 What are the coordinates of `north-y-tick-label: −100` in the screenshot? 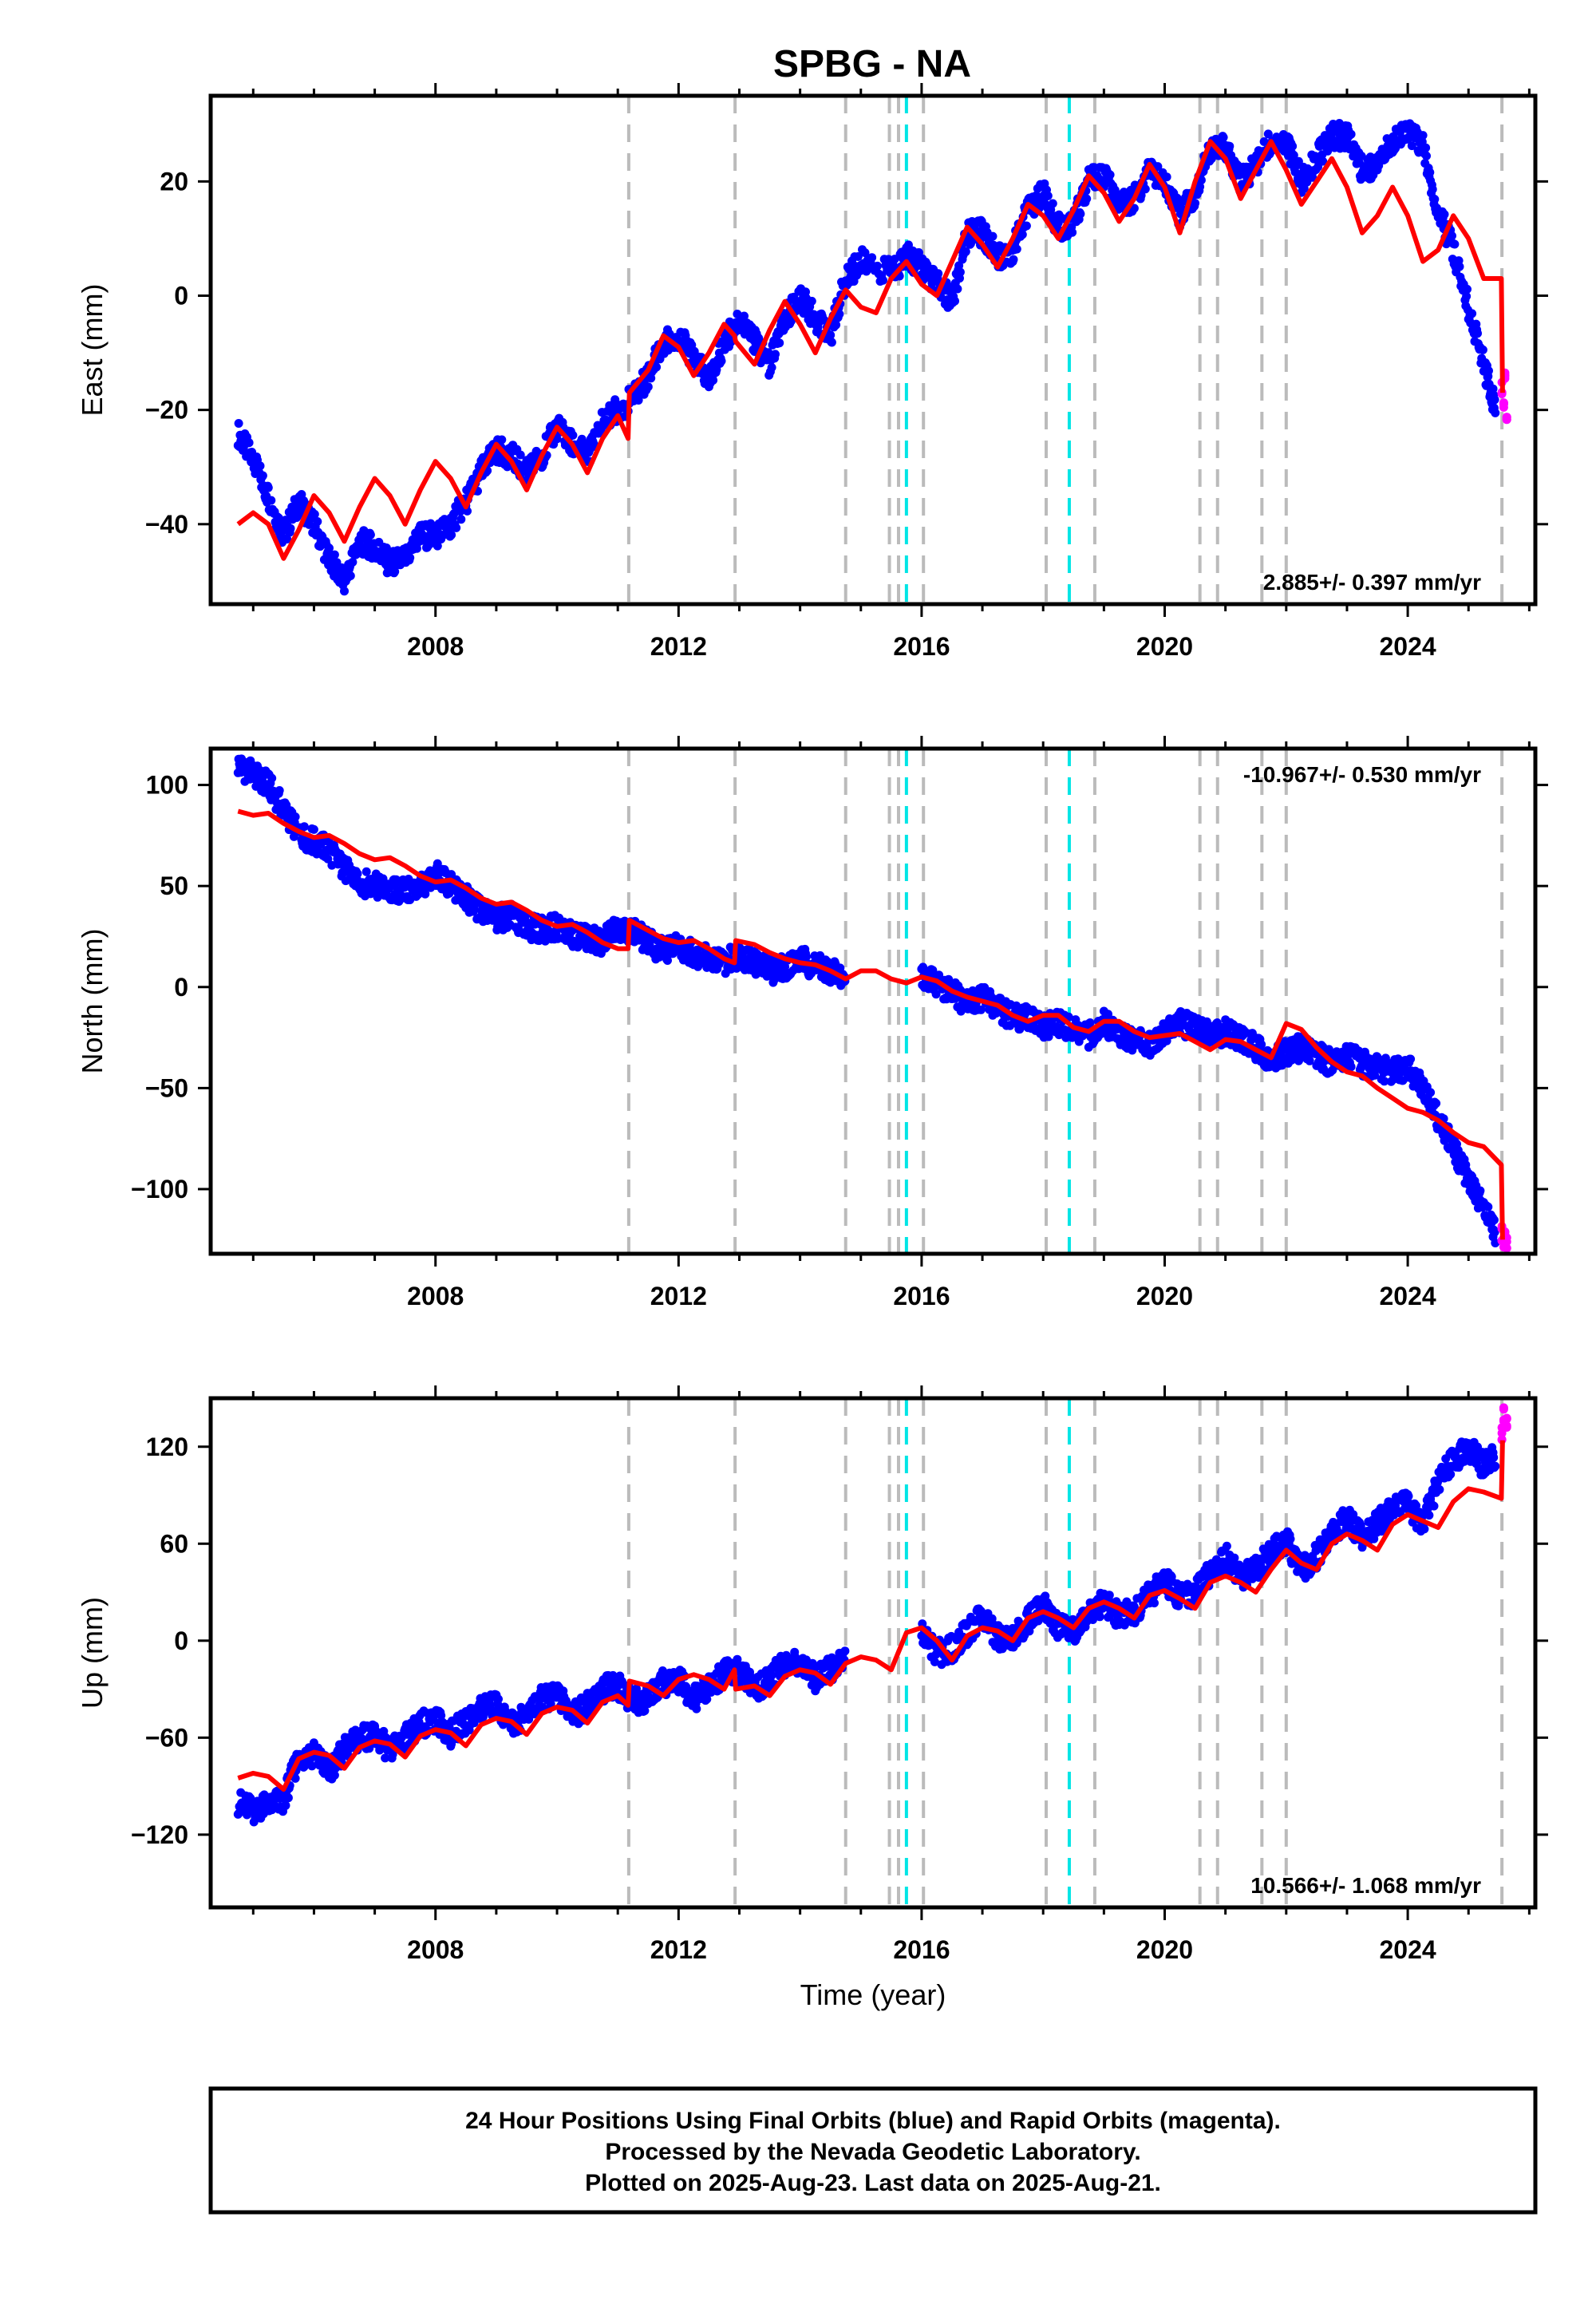 It's located at (159, 1189).